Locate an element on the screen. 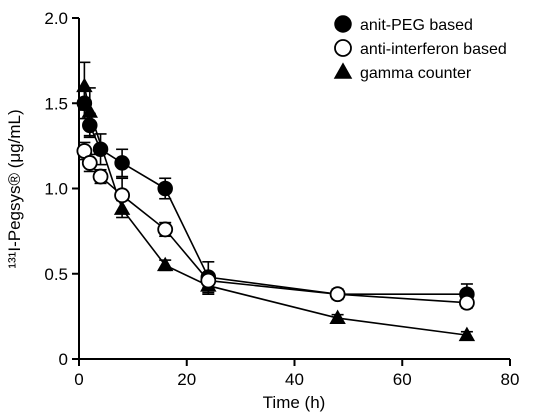 This screenshot has width=547, height=414. y-tick-label: 2.0 is located at coordinates (56, 18).